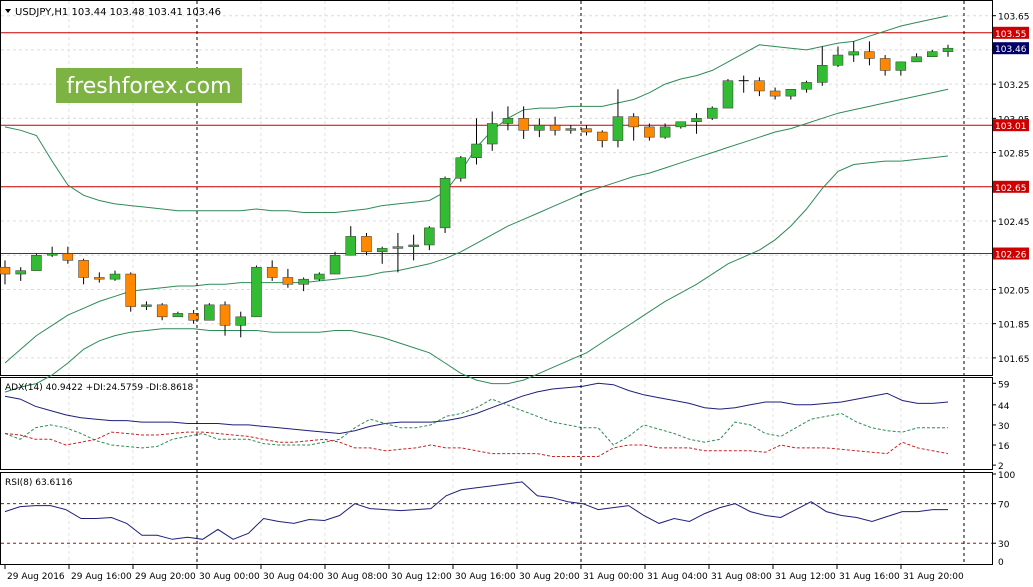  I want to click on price-tick-label: 101.85, so click(1014, 326).